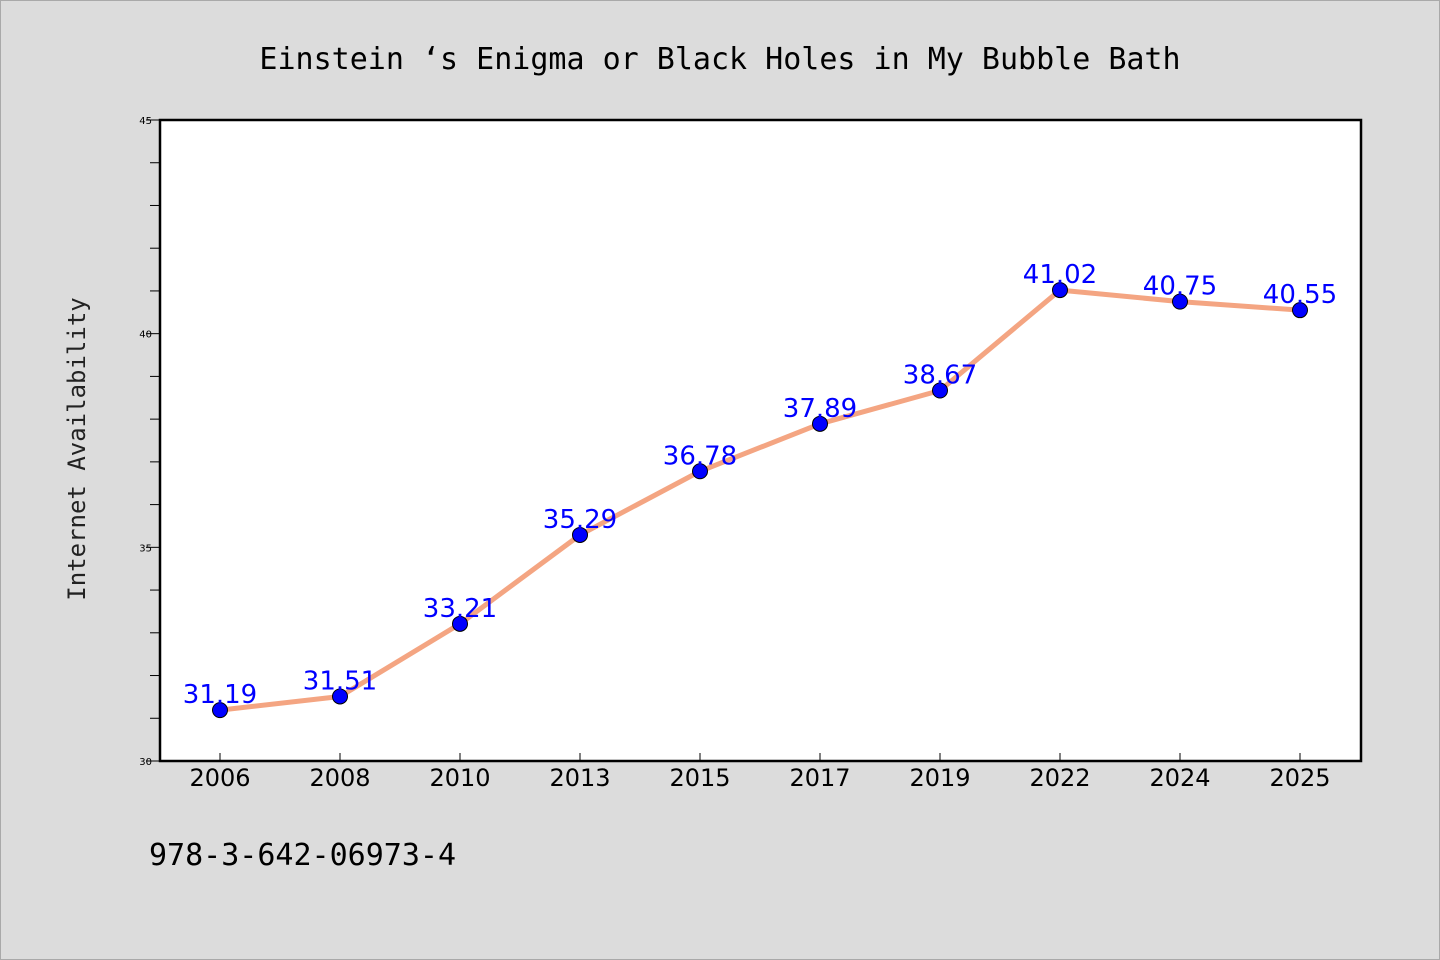 This screenshot has height=960, width=1440. What do you see at coordinates (699, 778) in the screenshot?
I see `x-tick-label: 2015` at bounding box center [699, 778].